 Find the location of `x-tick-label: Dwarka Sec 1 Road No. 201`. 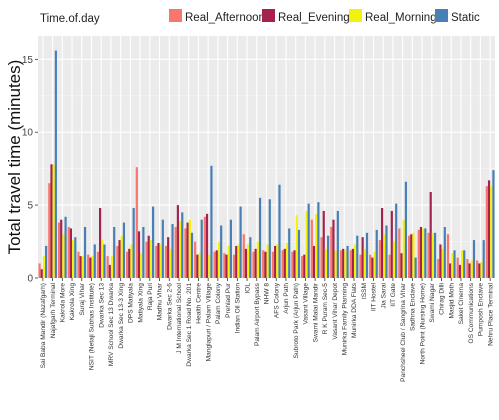

x-tick-label: Dwarka Sec 1 Road No. 201 is located at coordinates (189, 325).